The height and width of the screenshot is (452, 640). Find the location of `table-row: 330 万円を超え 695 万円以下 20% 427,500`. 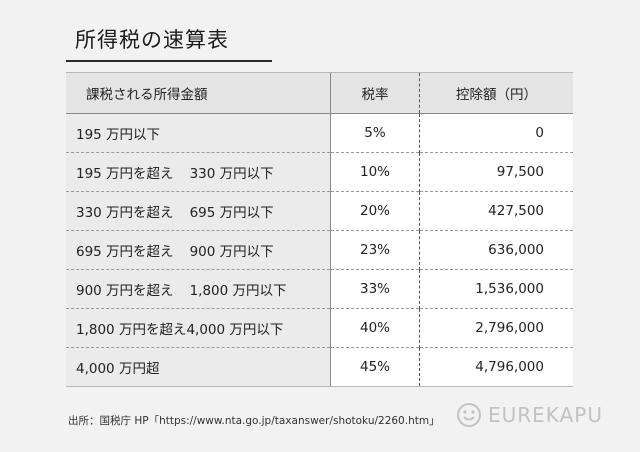

table-row: 330 万円を超え 695 万円以下 20% 427,500 is located at coordinates (319, 211).